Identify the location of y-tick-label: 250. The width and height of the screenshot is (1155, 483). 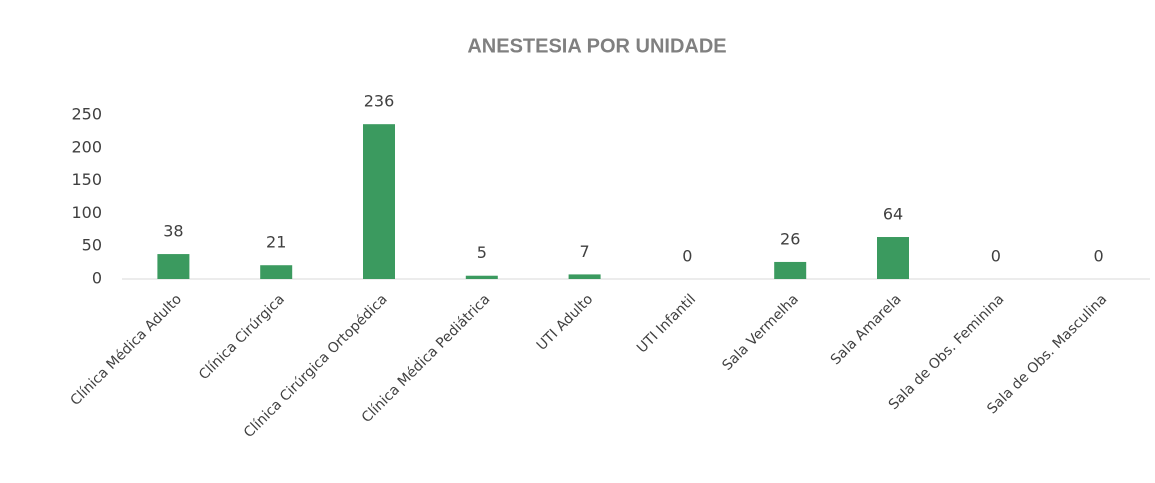
(86, 114).